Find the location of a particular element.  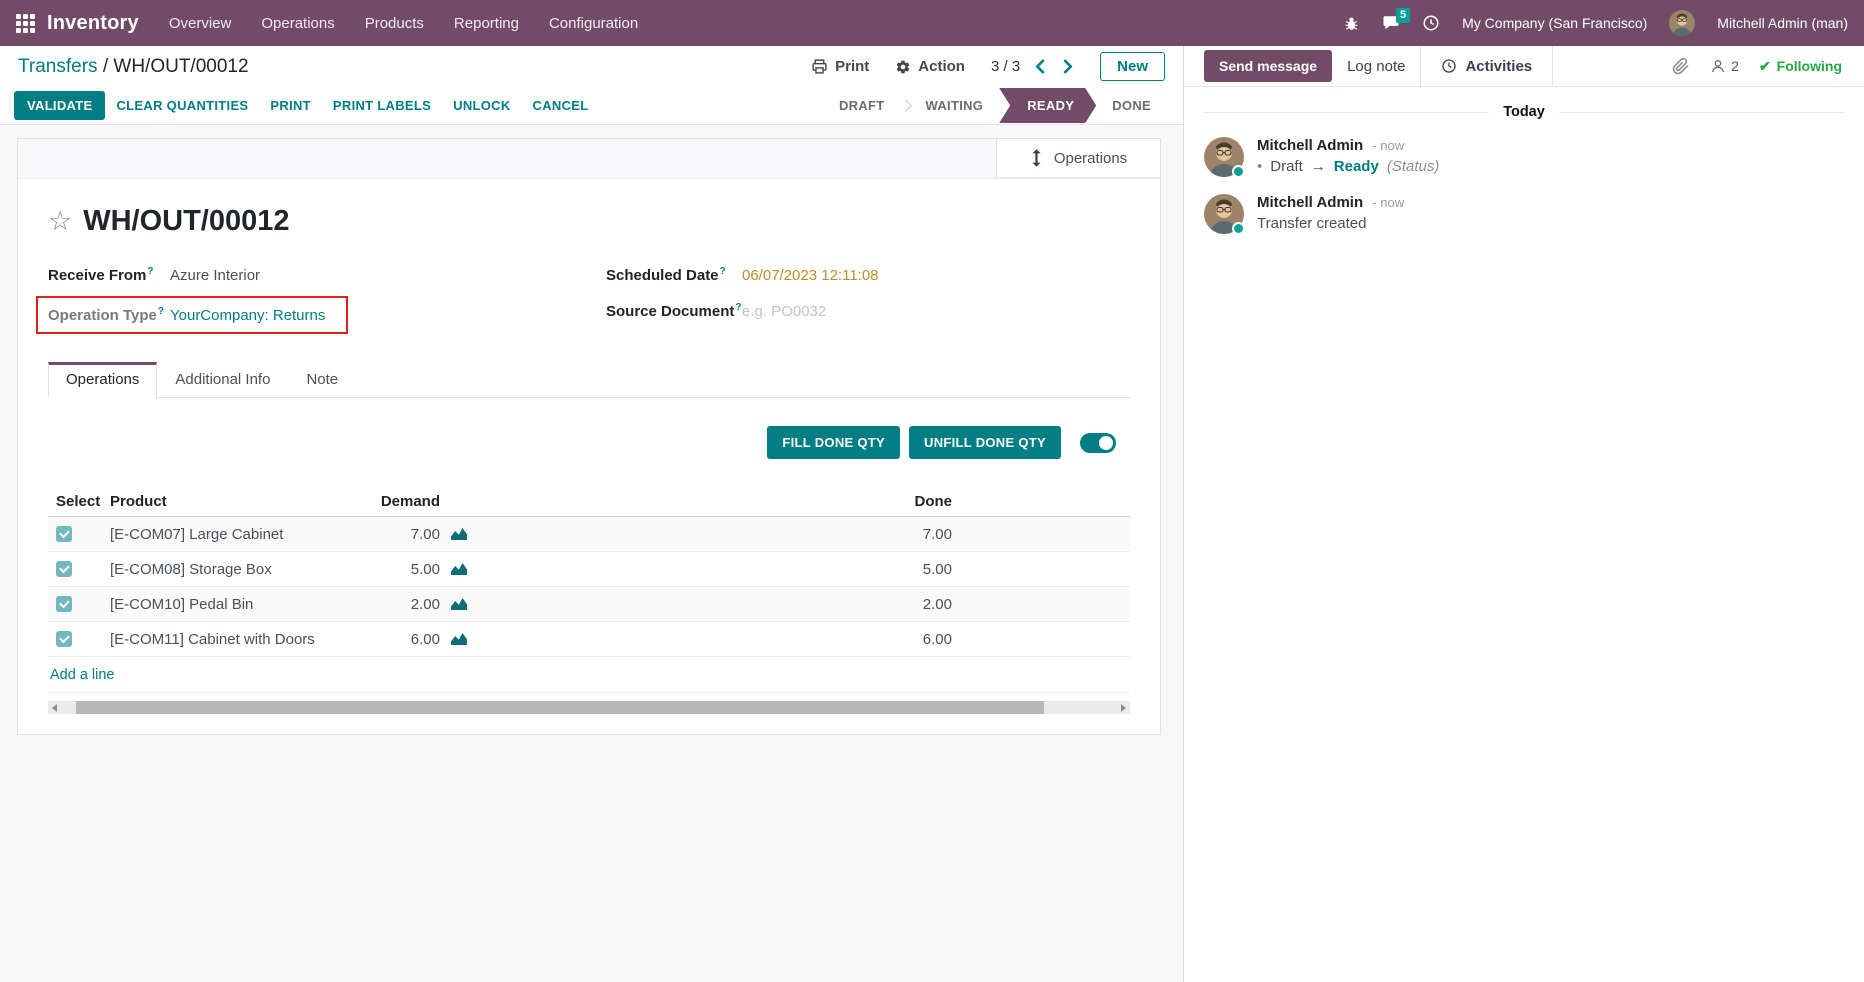

column-product: Product is located at coordinates (138, 501).